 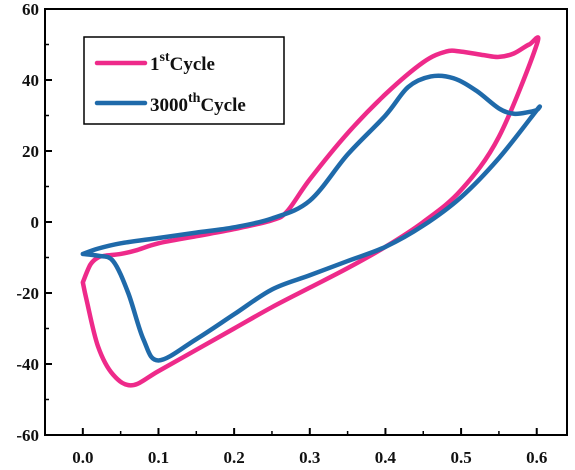 I want to click on legend-3000th-sup: th, so click(x=194, y=98).